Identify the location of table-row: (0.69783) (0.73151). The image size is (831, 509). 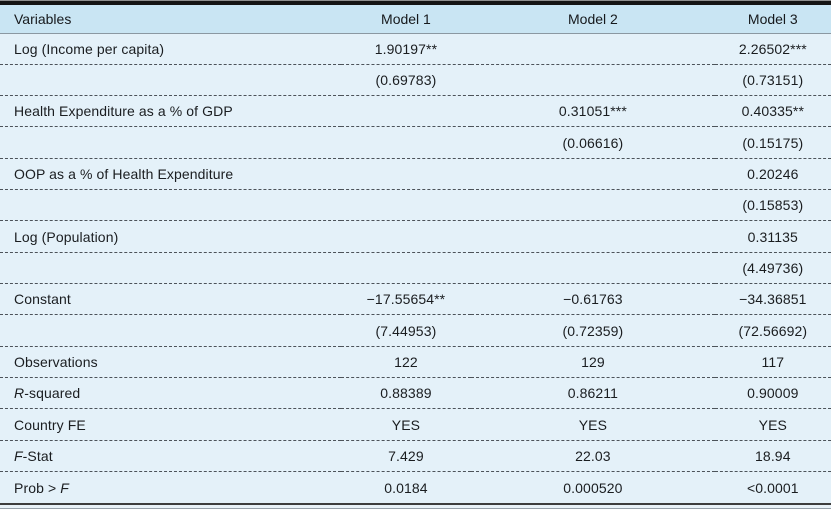
(415, 80).